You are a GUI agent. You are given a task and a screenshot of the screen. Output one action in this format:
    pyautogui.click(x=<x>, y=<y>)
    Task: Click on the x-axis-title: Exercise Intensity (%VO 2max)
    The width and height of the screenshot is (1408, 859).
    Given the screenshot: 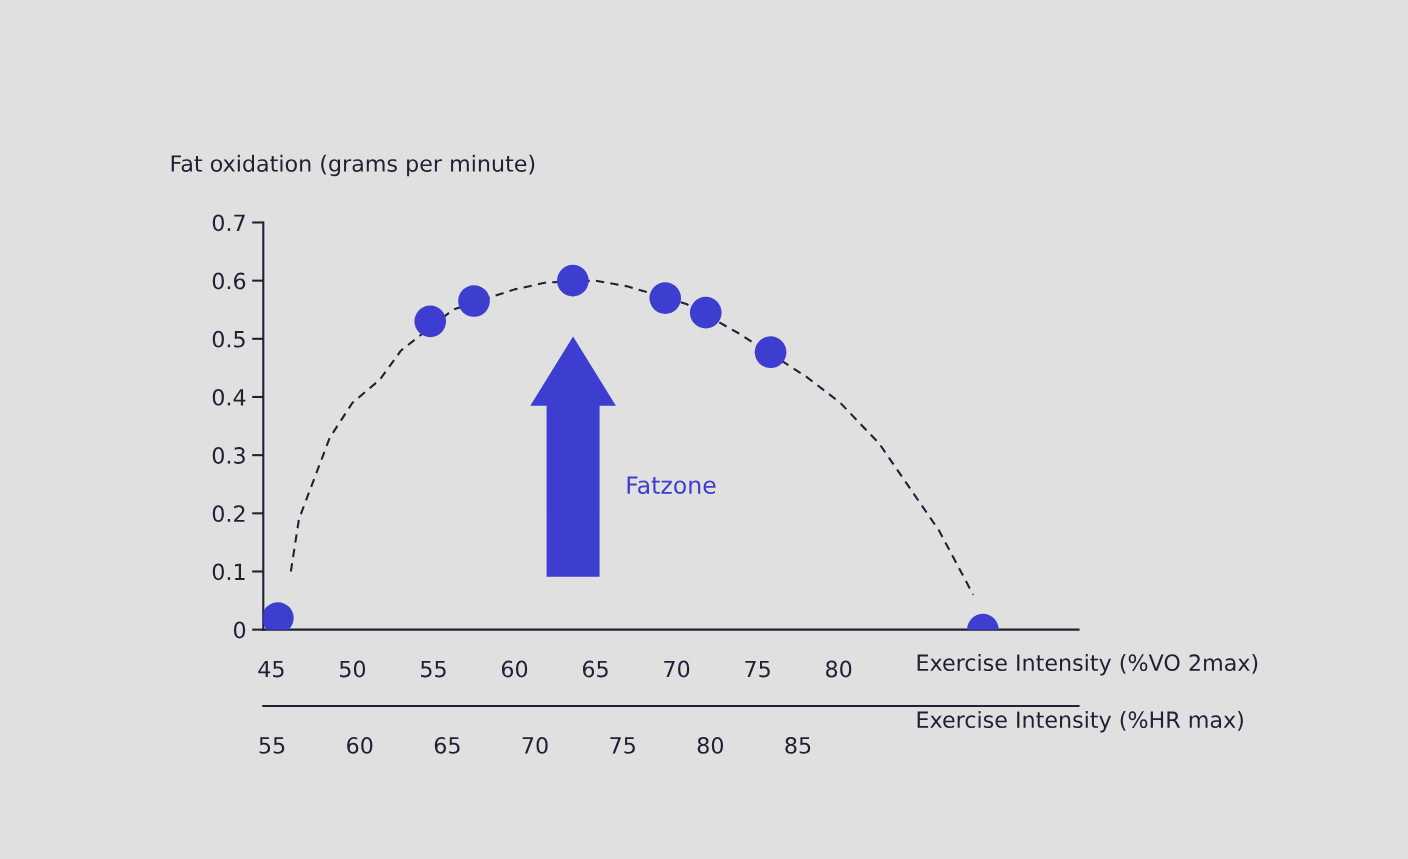 What is the action you would take?
    pyautogui.click(x=1087, y=664)
    